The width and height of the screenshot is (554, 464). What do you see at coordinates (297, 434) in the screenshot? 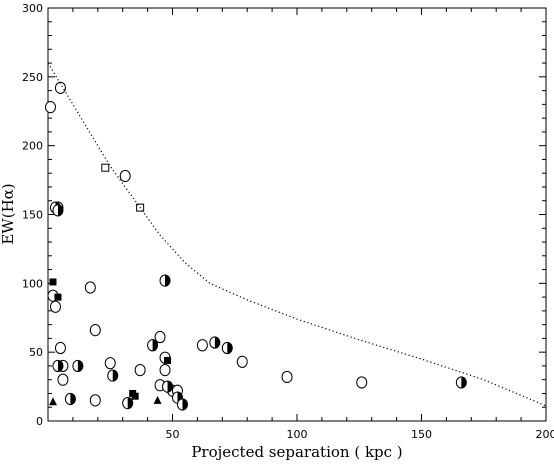
I see `x-tick-label: 100` at bounding box center [297, 434].